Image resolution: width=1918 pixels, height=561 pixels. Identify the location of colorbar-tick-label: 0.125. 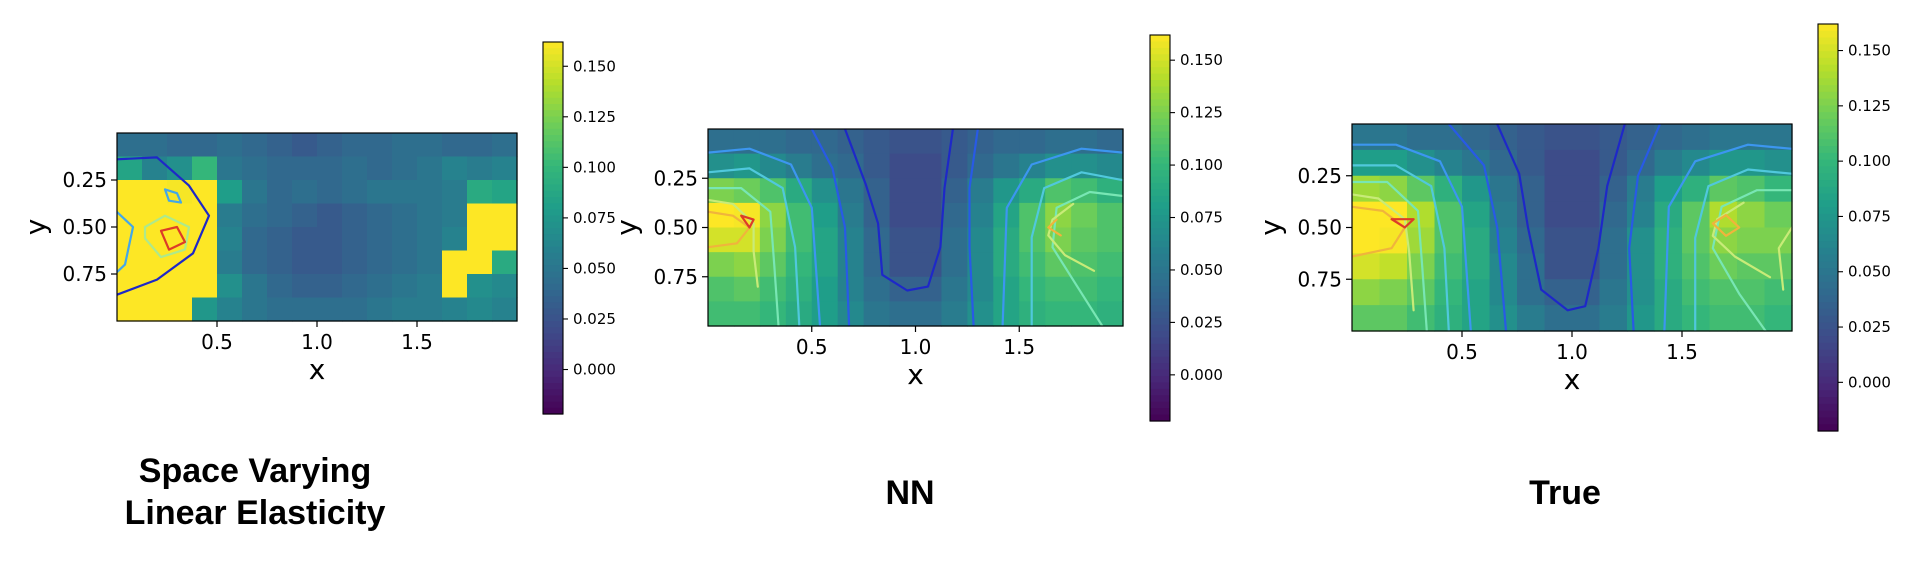
(594, 117).